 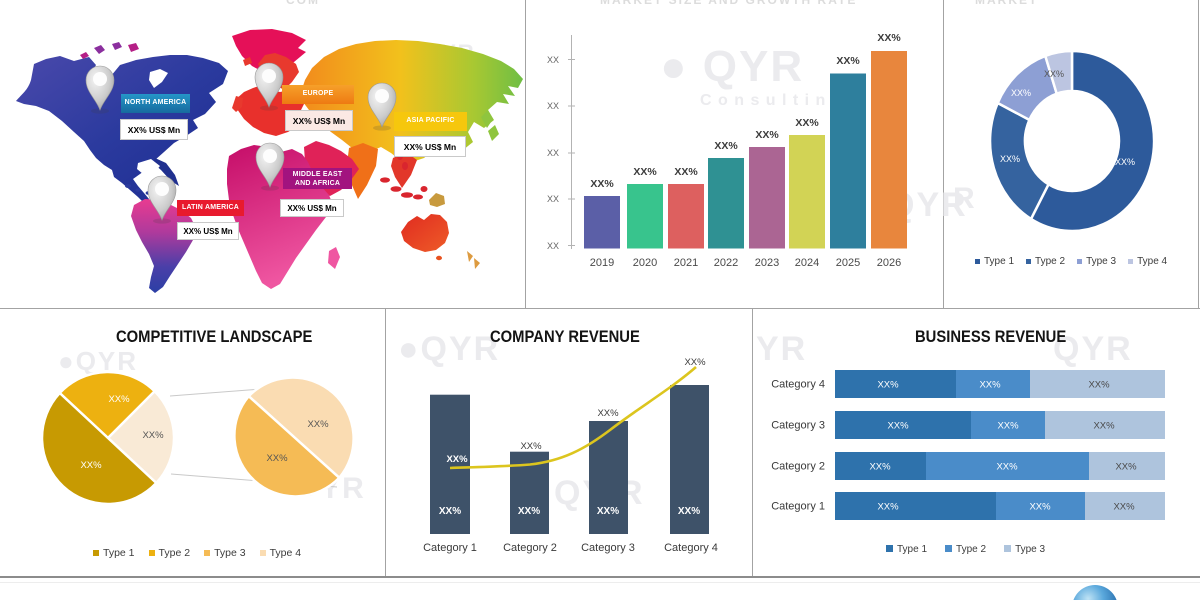 What do you see at coordinates (767, 263) in the screenshot?
I see `svg-text: 2023` at bounding box center [767, 263].